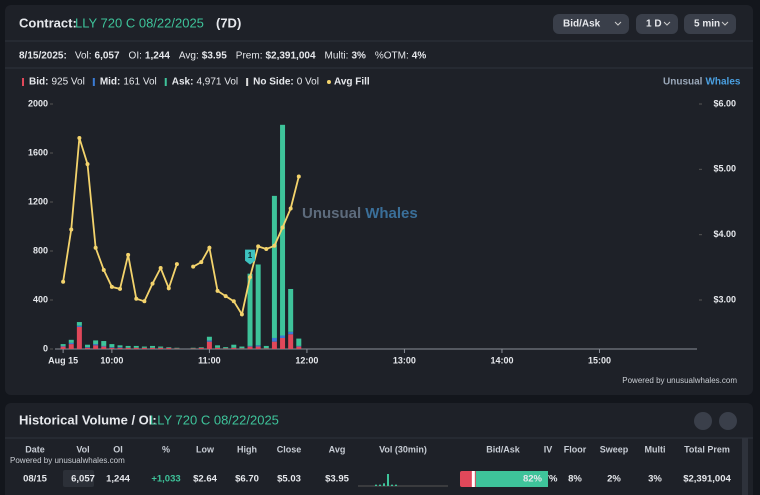 Image resolution: width=760 pixels, height=495 pixels. What do you see at coordinates (45, 348) in the screenshot?
I see `y-tick-label: 0` at bounding box center [45, 348].